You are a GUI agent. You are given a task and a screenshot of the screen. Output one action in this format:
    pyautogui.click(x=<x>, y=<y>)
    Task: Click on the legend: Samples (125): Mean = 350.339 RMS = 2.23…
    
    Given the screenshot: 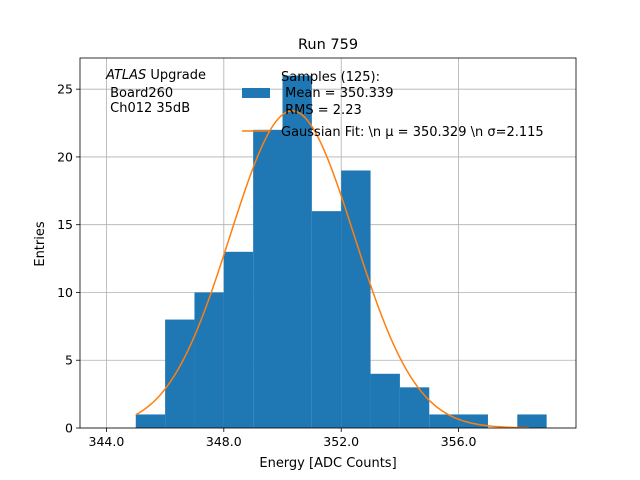 What is the action you would take?
    pyautogui.click(x=393, y=105)
    